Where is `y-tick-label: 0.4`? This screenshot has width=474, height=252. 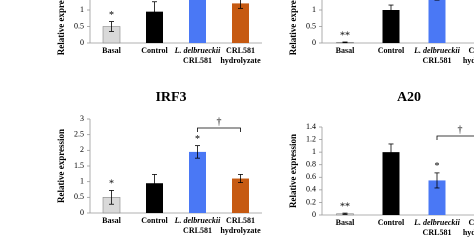
y-tick-label: 0.4 is located at coordinates (311, 189).